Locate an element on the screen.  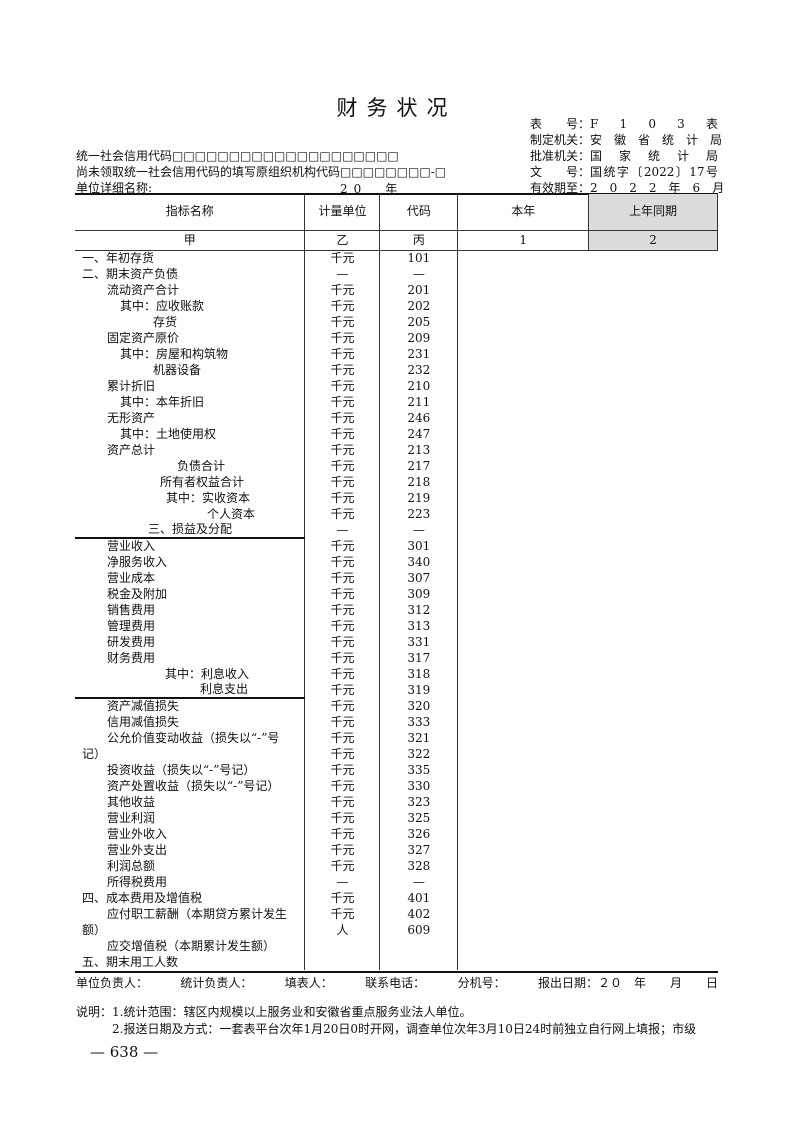
table-row: 额） 人 609 is located at coordinates (396, 930).